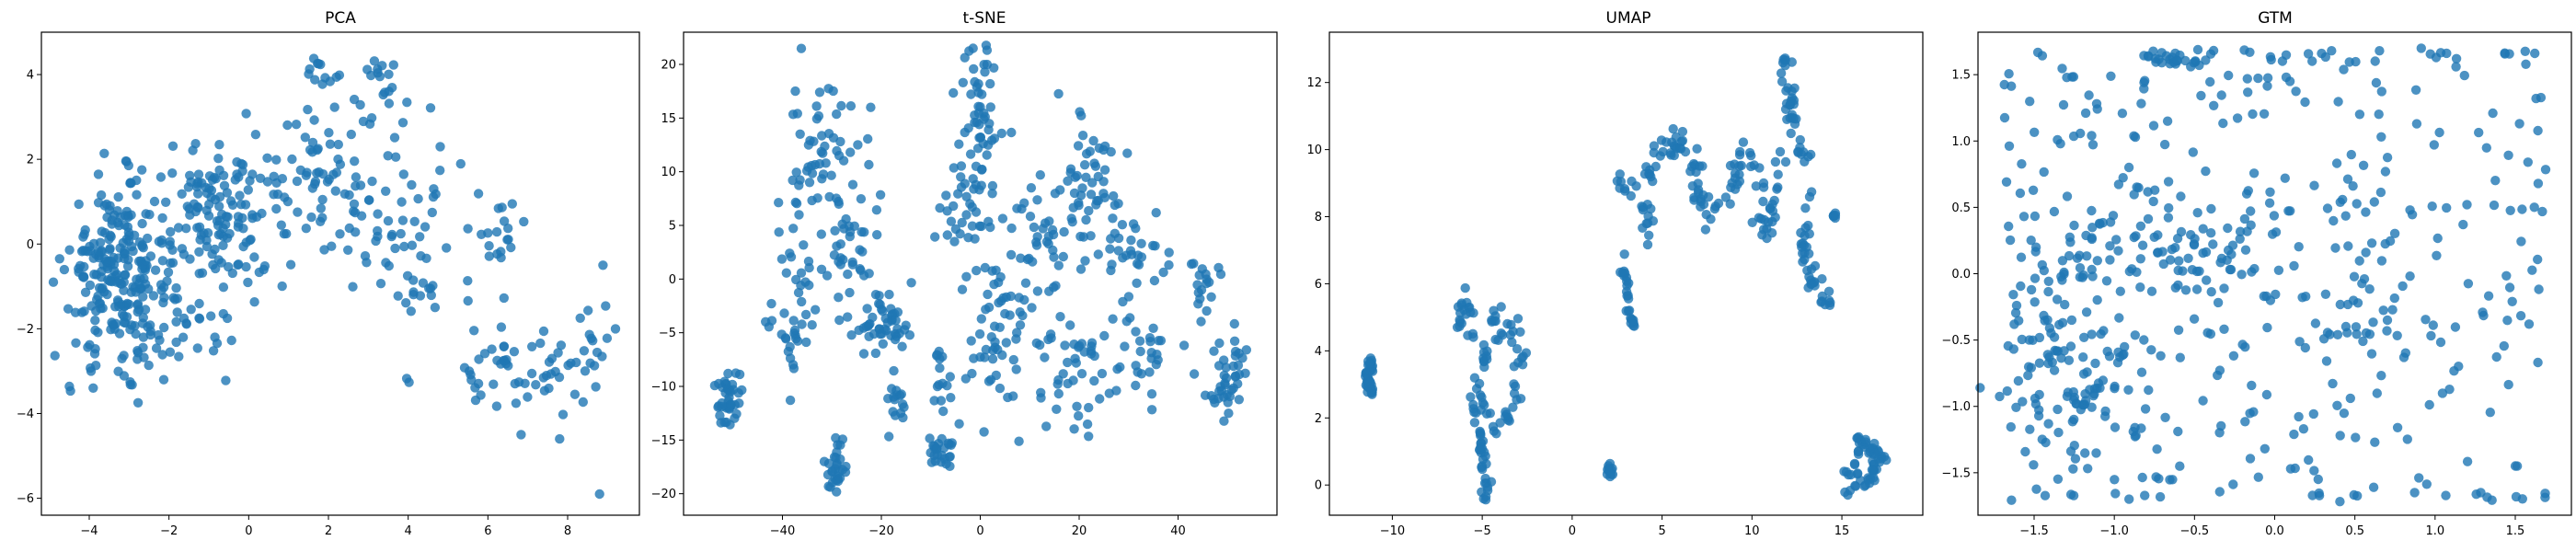 The width and height of the screenshot is (2576, 552). I want to click on x-tick-label: 6, so click(487, 531).